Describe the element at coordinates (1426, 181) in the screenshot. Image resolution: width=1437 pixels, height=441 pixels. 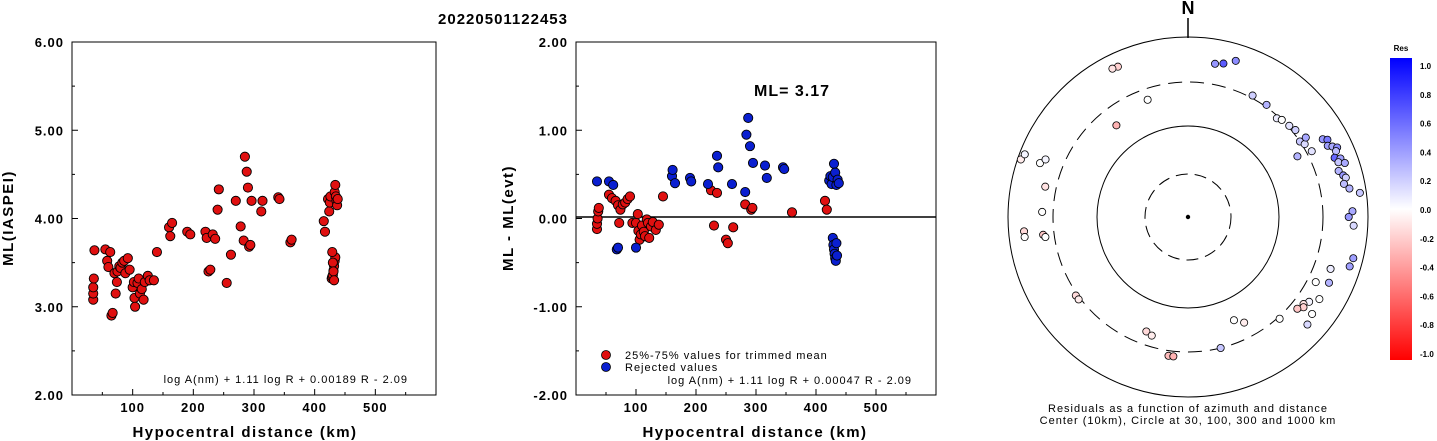
I see `colorbar-tick-label: 0.2` at that location.